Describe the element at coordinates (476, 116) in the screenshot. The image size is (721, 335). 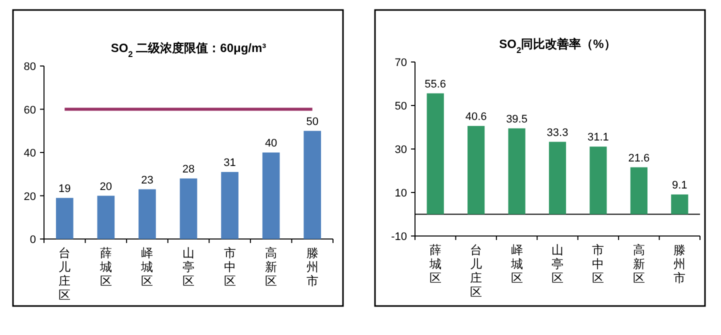
I see `data-label: 40.6` at that location.